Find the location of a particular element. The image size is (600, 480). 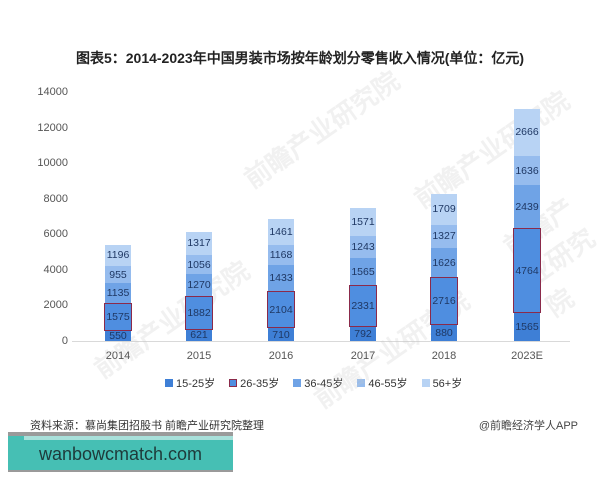

legend-item: 36-45岁 is located at coordinates (318, 383).